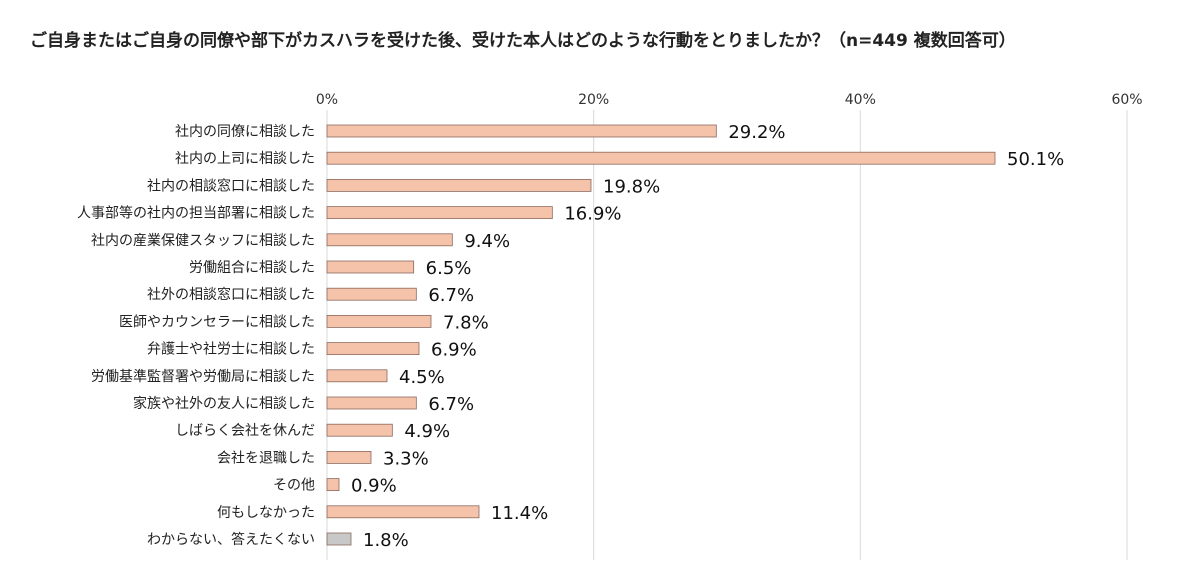  What do you see at coordinates (422, 377) in the screenshot?
I see `data-label: 4.5%` at bounding box center [422, 377].